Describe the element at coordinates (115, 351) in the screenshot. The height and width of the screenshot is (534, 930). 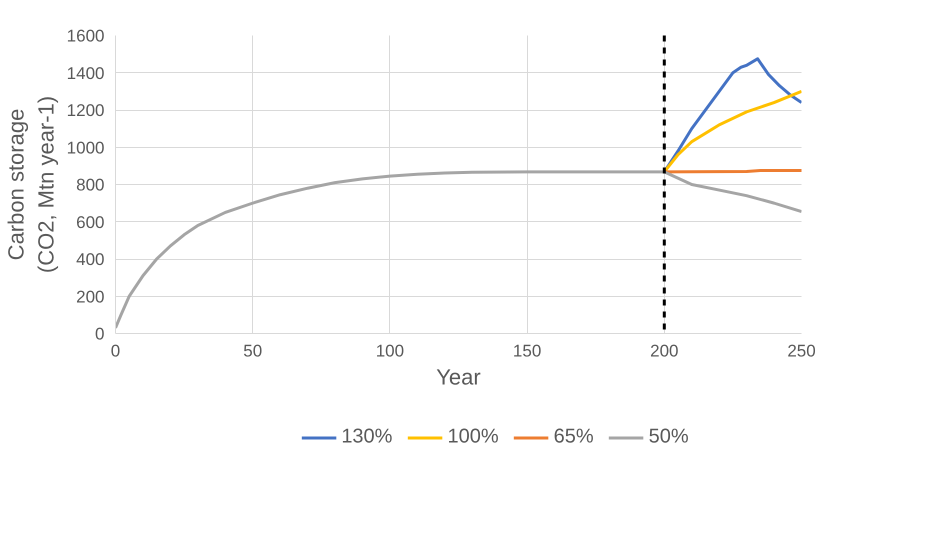
I see `x-tick-label: 0` at that location.